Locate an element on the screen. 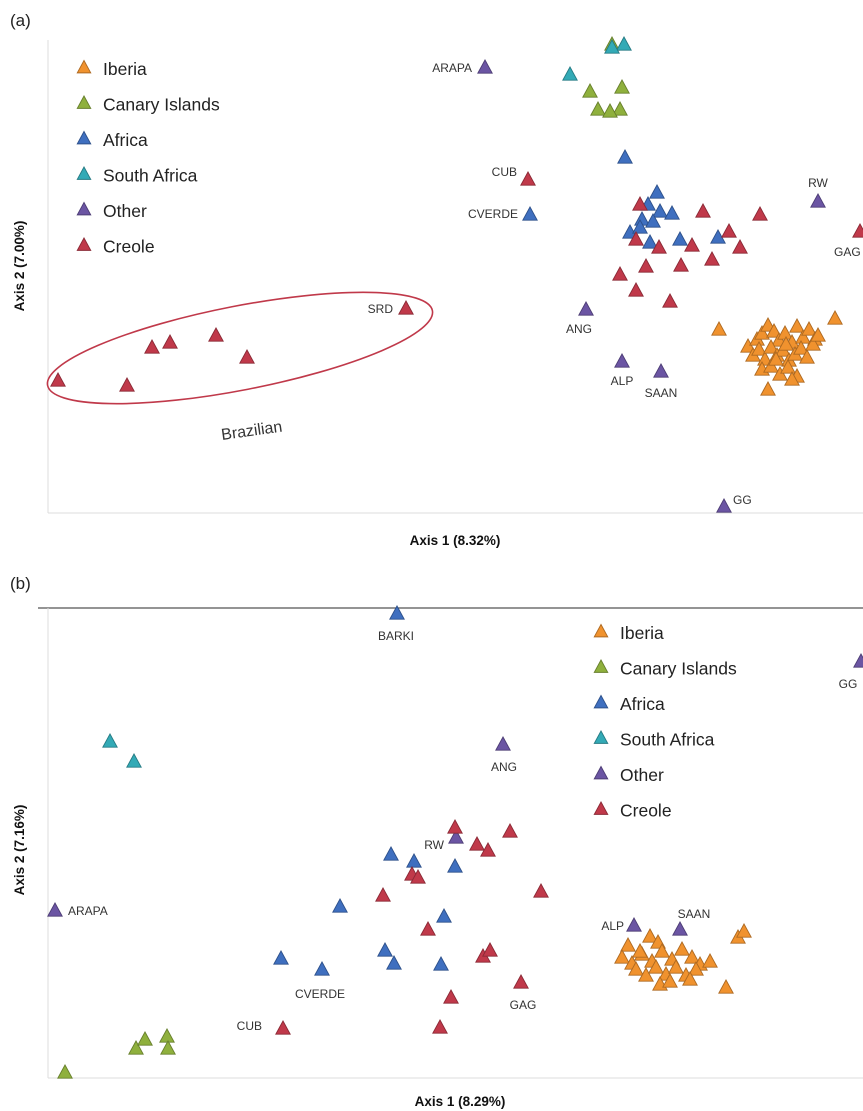 This screenshot has height=1111, width=863. panel-a-x-axis-title: Axis 1 (8.32%) is located at coordinates (455, 540).